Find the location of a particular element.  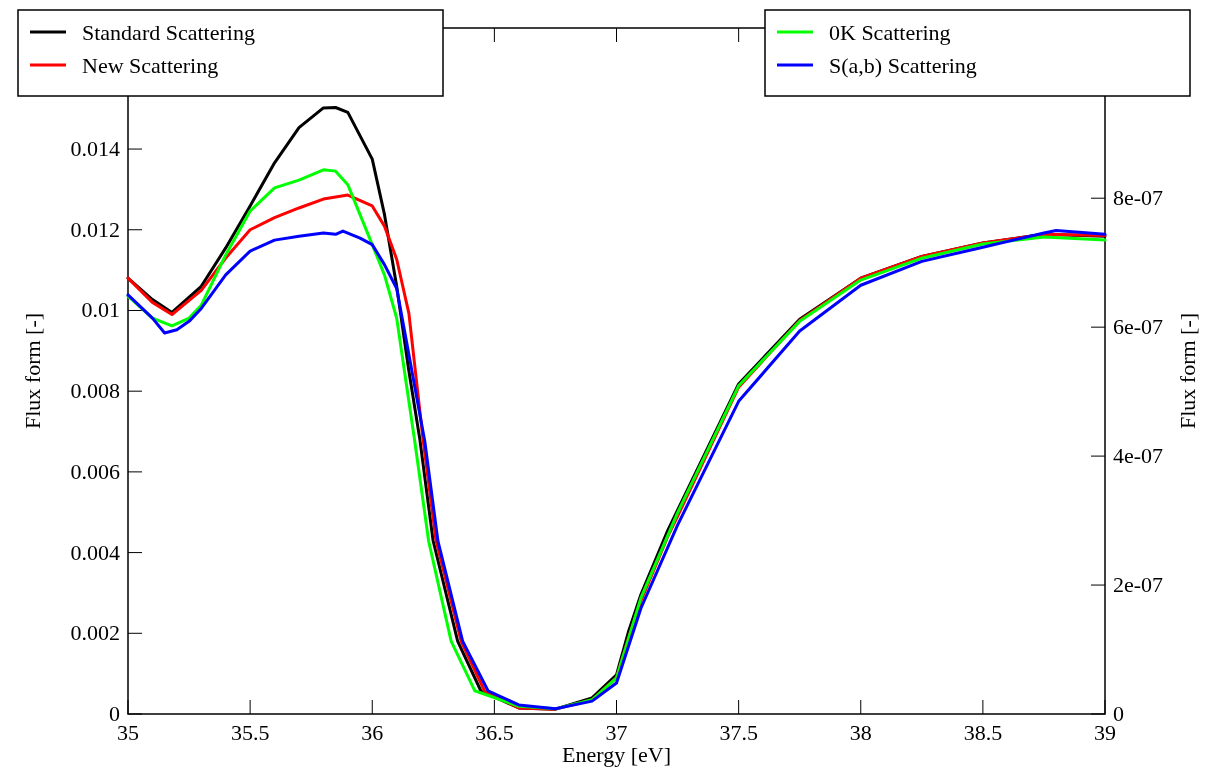

x-tick-label: 36.5 is located at coordinates (494, 732).